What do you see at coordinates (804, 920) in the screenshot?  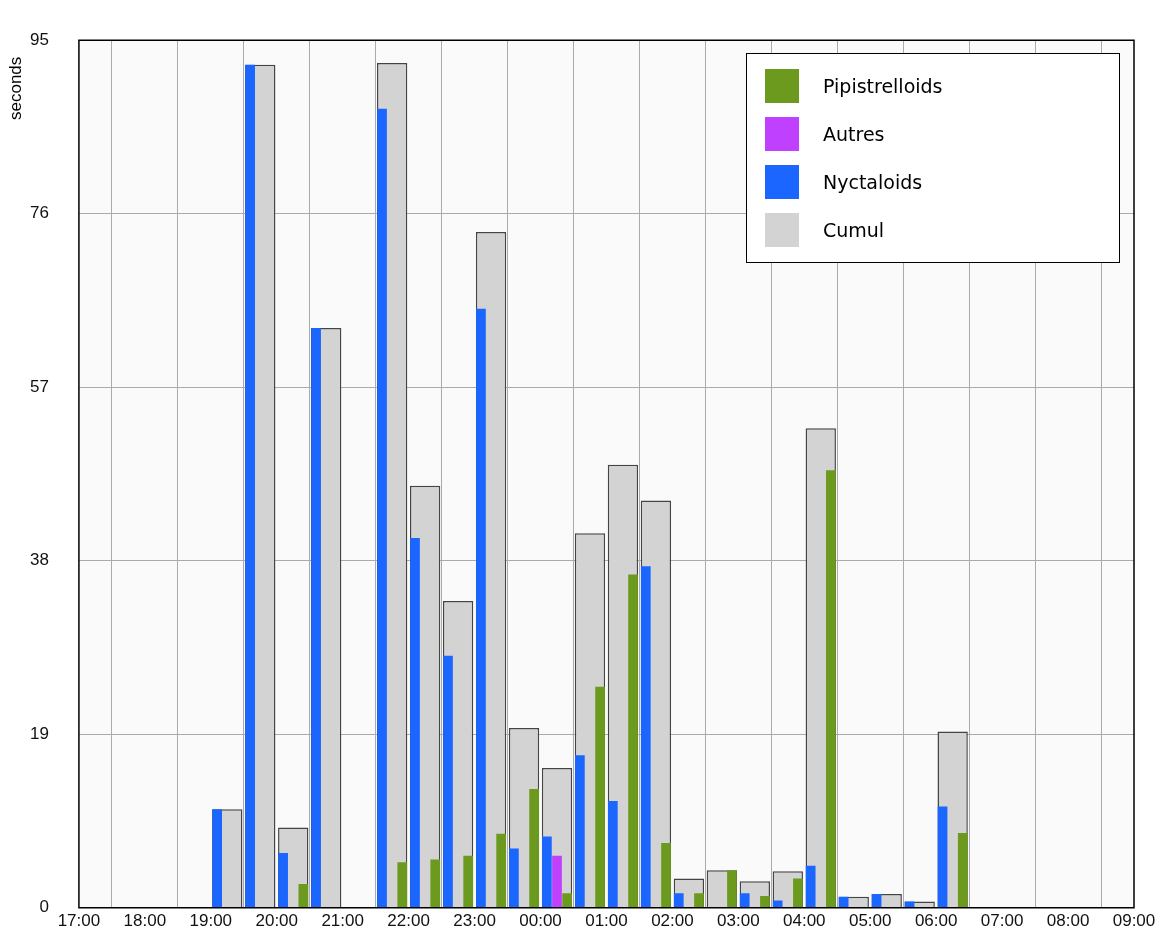 I see `x-tick-label: 04:00` at bounding box center [804, 920].